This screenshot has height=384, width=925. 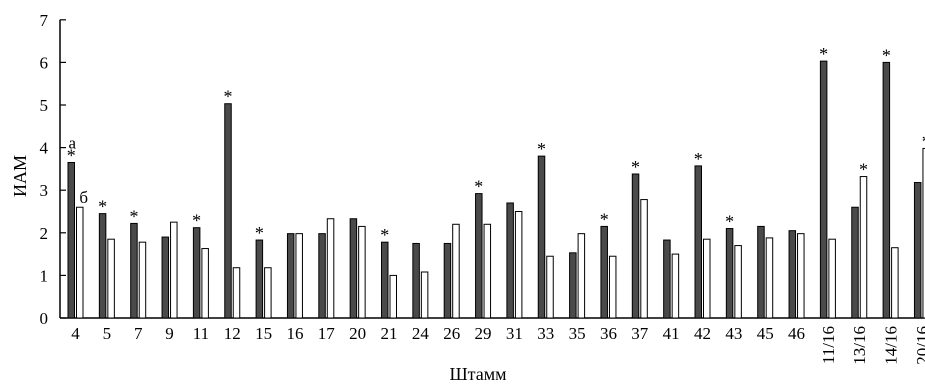 What do you see at coordinates (891, 345) in the screenshot?
I see `x-tick-label: 14/16` at bounding box center [891, 345].